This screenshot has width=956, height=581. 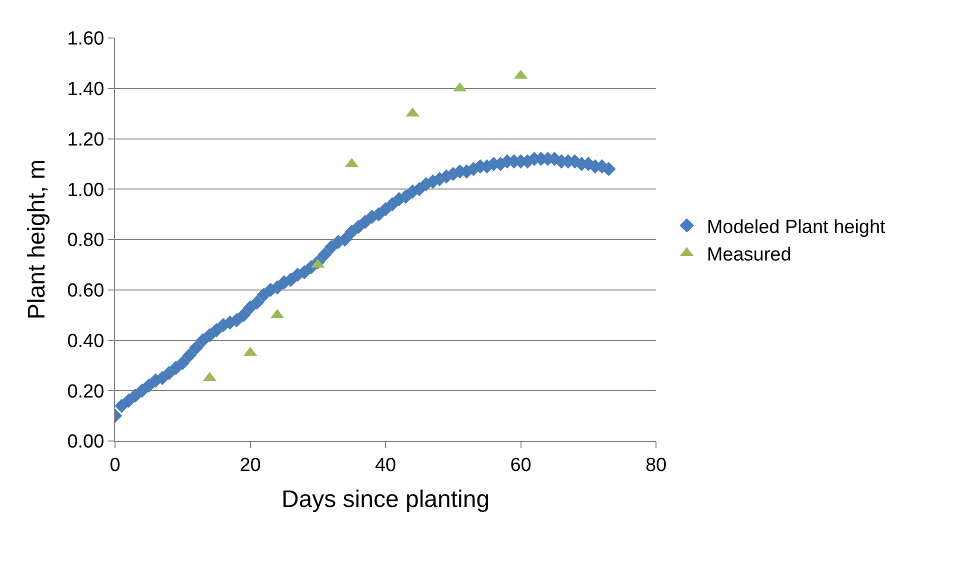 What do you see at coordinates (85, 190) in the screenshot?
I see `y-tick-label: 1.00` at bounding box center [85, 190].